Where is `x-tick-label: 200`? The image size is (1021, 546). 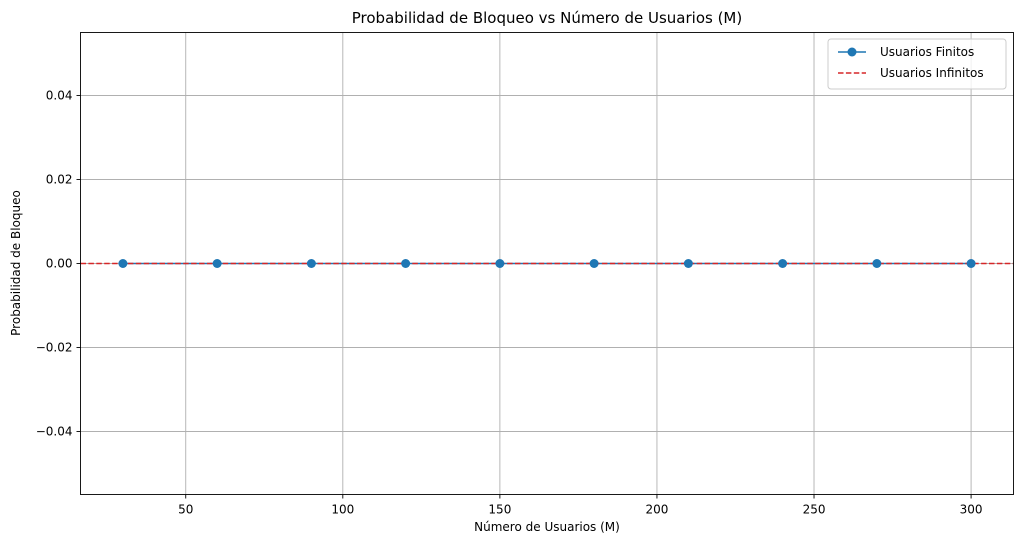
x-tick-label: 200 is located at coordinates (656, 510).